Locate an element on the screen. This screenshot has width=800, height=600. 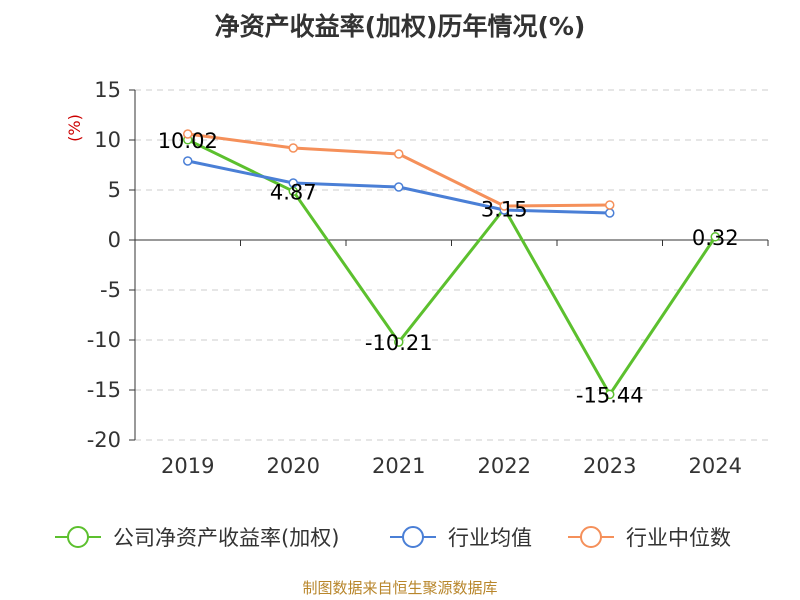
data-label: -10.21 is located at coordinates (399, 343).